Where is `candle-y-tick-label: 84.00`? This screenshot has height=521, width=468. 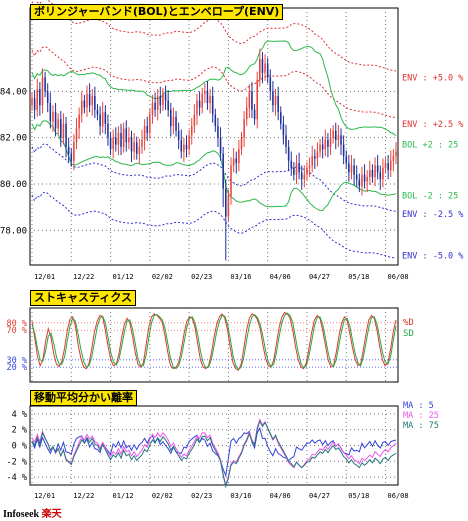 candle-y-tick-label: 84.00 is located at coordinates (13, 92).